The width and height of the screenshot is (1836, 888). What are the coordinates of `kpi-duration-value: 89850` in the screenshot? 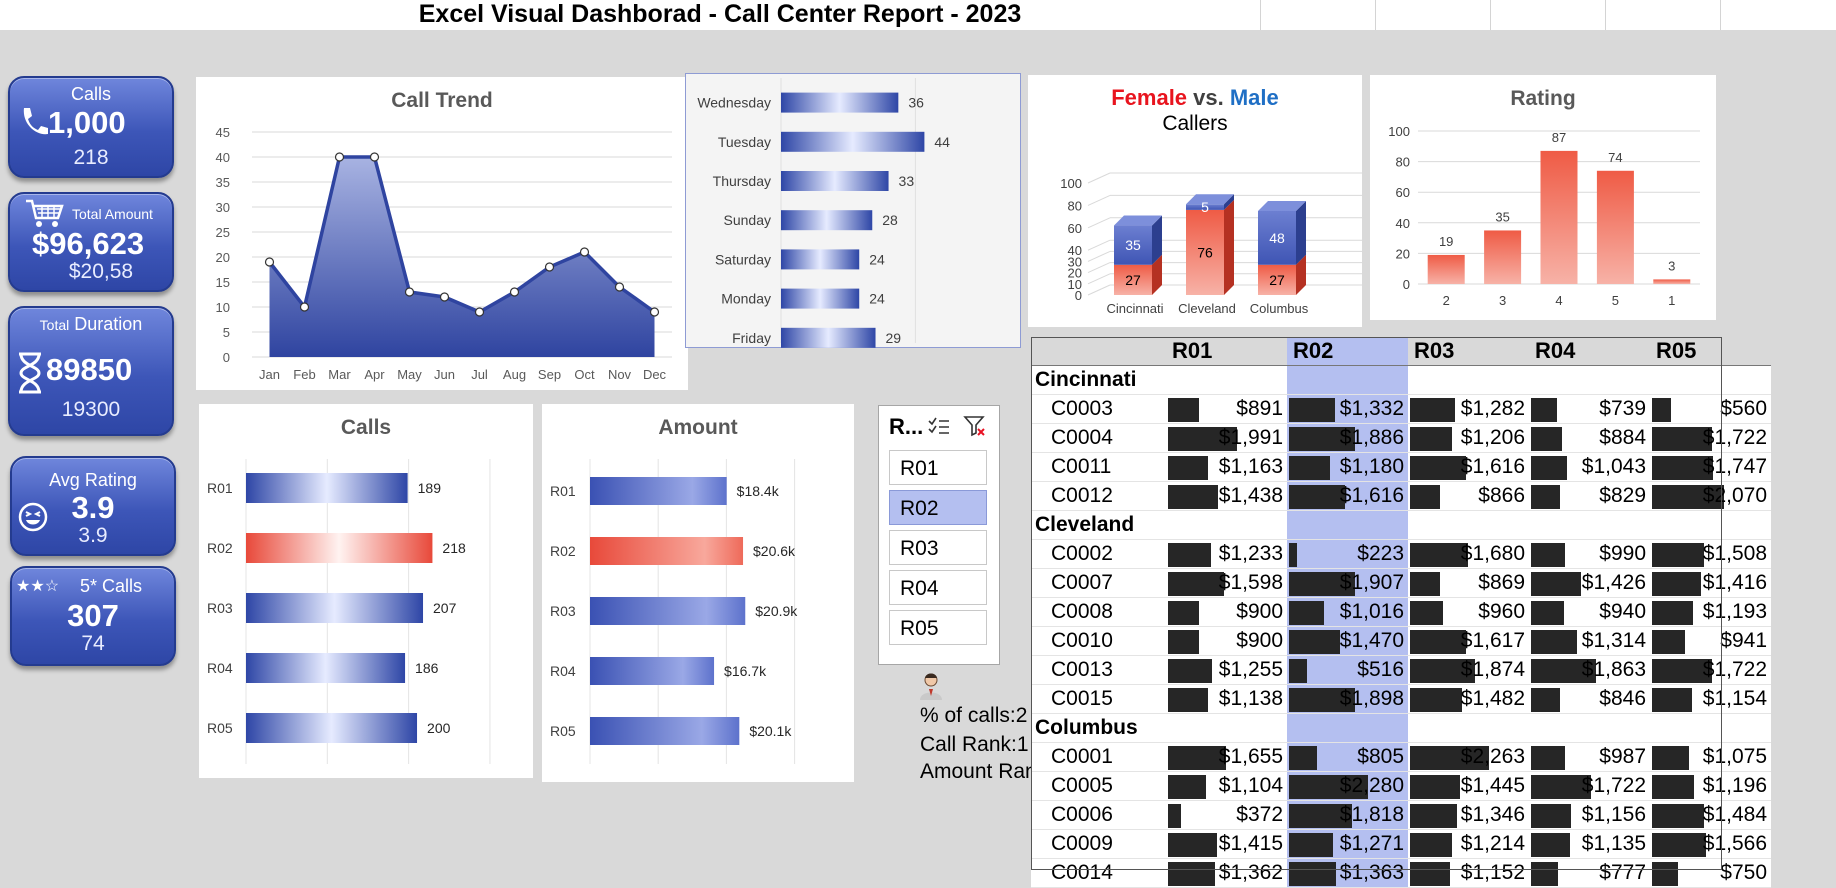 It's located at (89, 369).